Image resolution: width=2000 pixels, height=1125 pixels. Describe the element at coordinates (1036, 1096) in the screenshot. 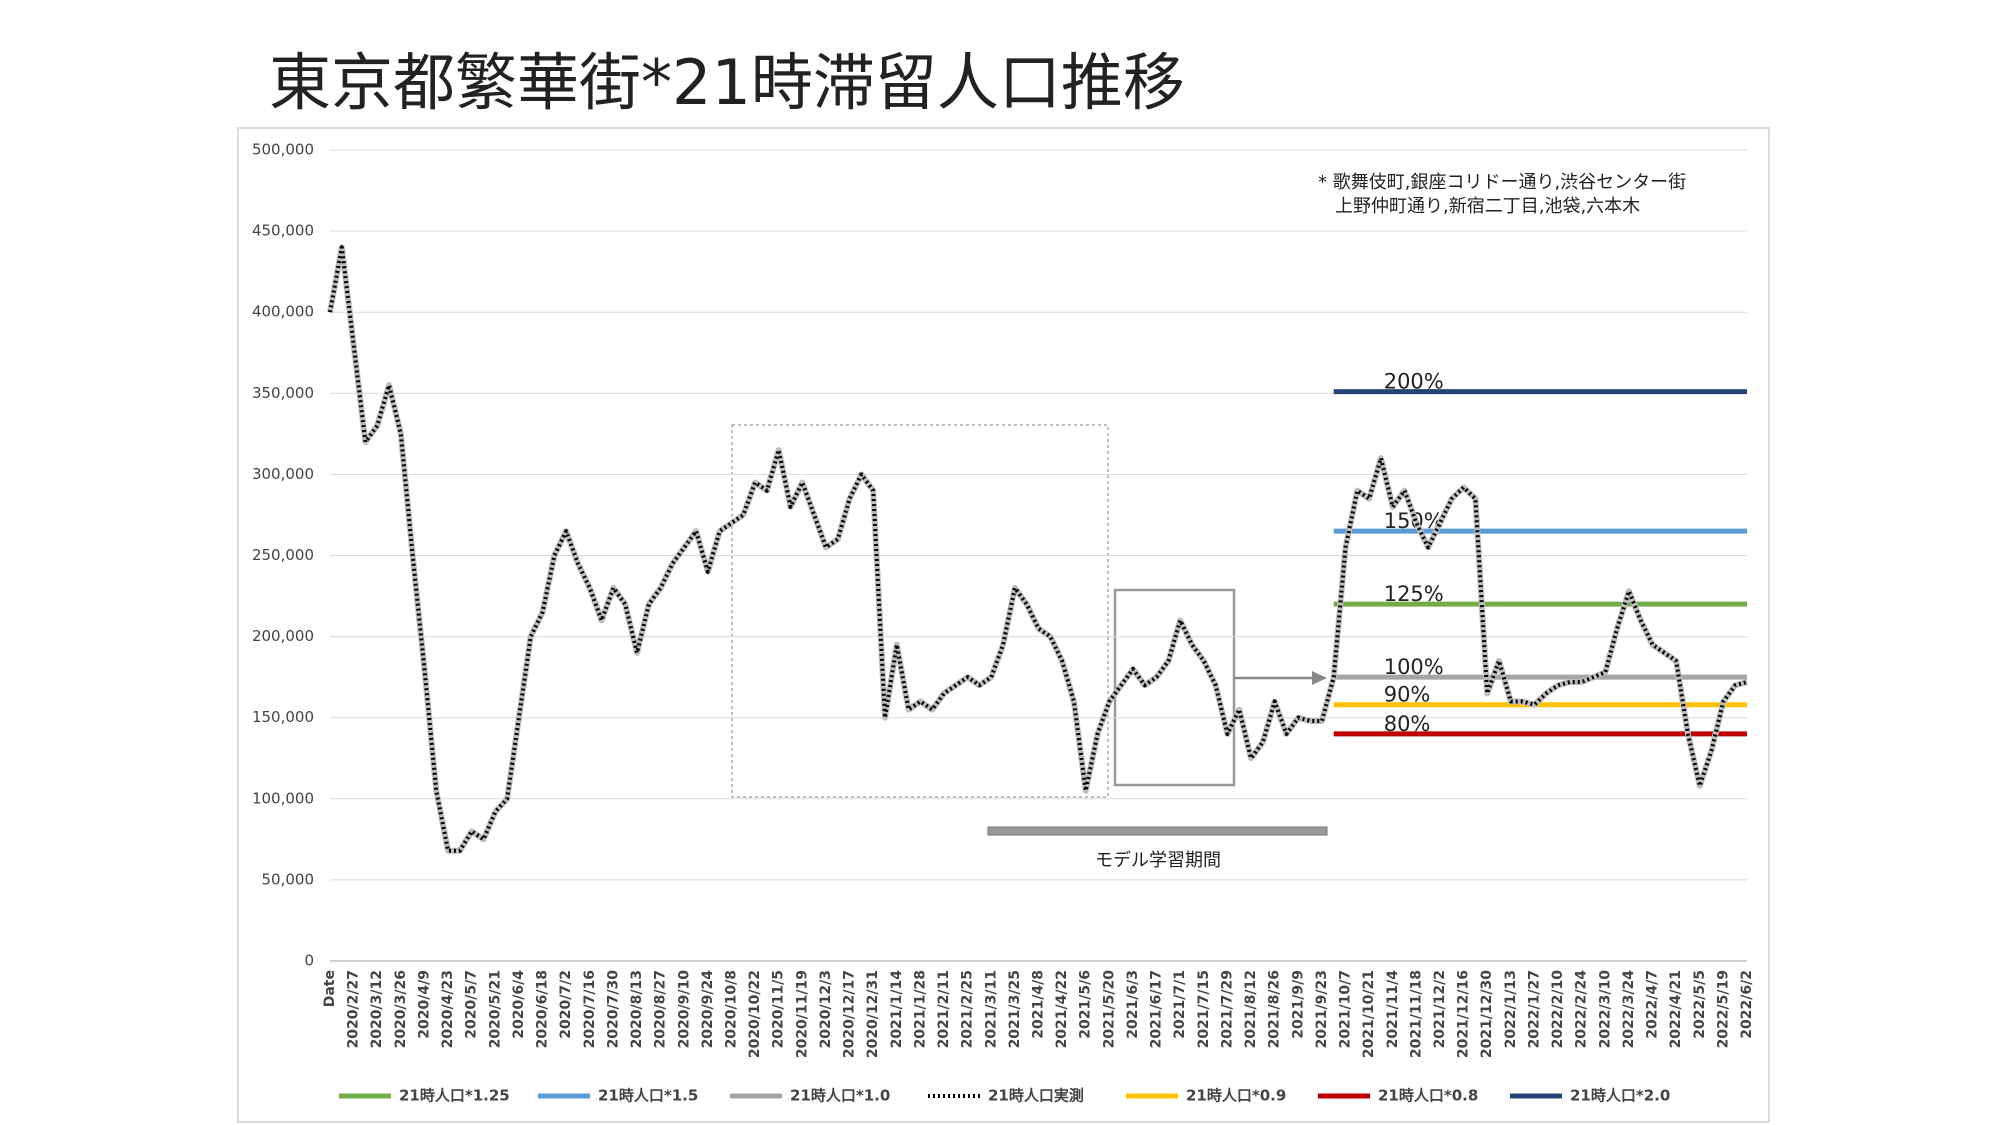

I see `legend-label: 21時人口実測` at that location.